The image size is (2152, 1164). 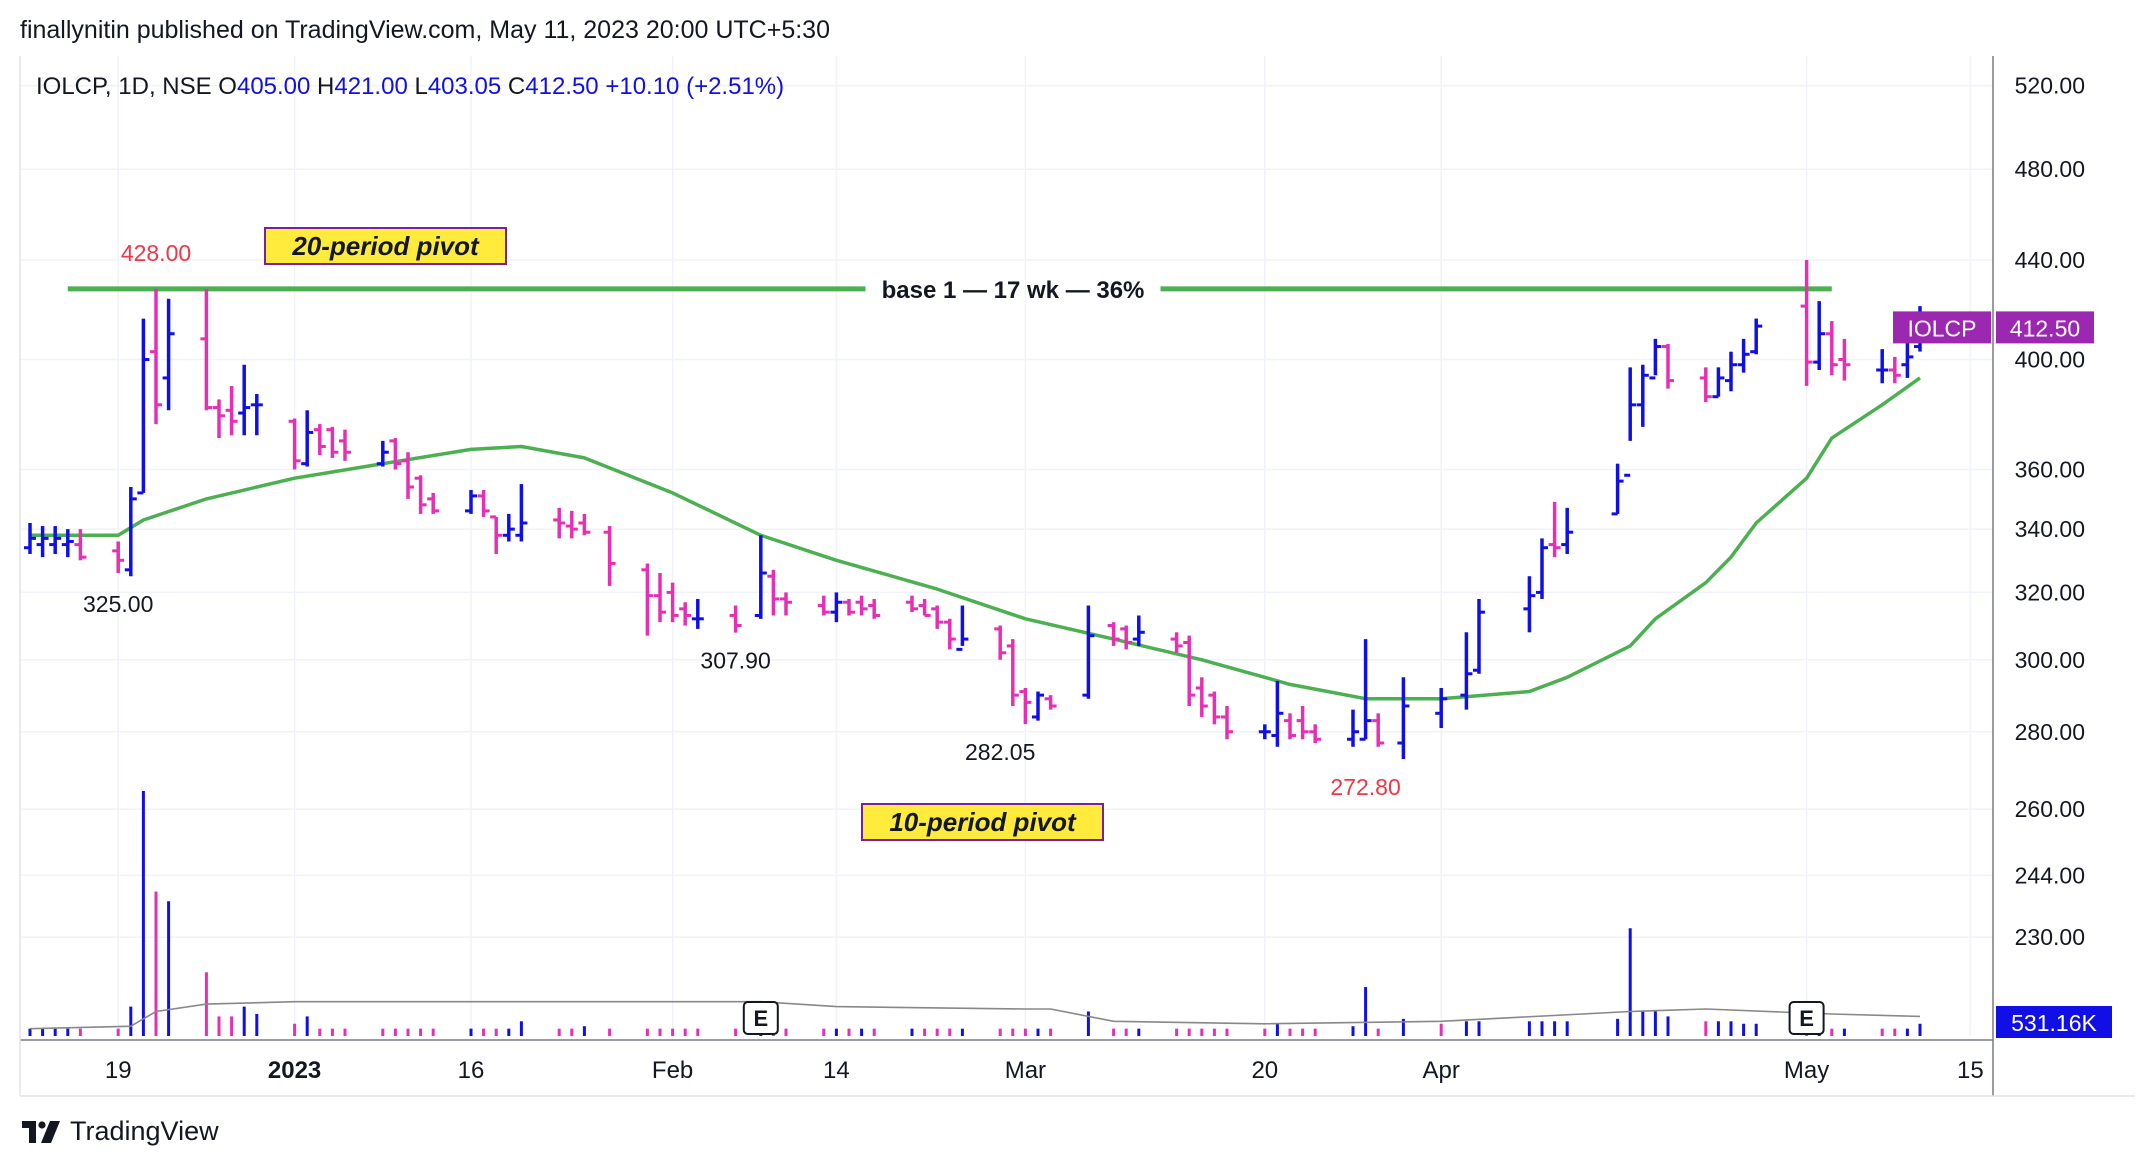 I want to click on symbol-tag-text: IOLCP, so click(x=1941, y=328).